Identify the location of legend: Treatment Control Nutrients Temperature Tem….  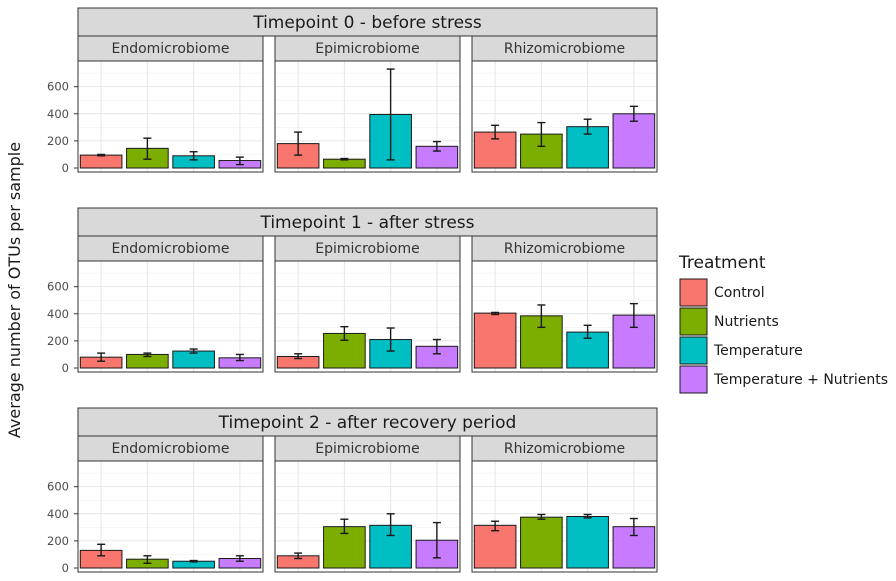
(783, 323).